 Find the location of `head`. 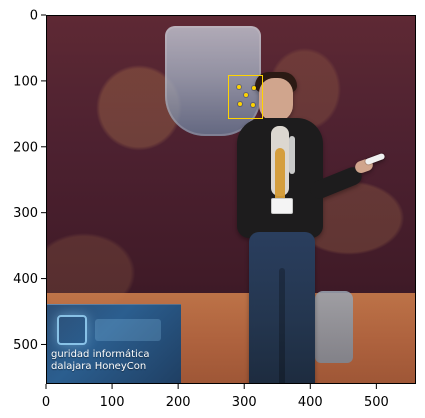

head is located at coordinates (276, 100).